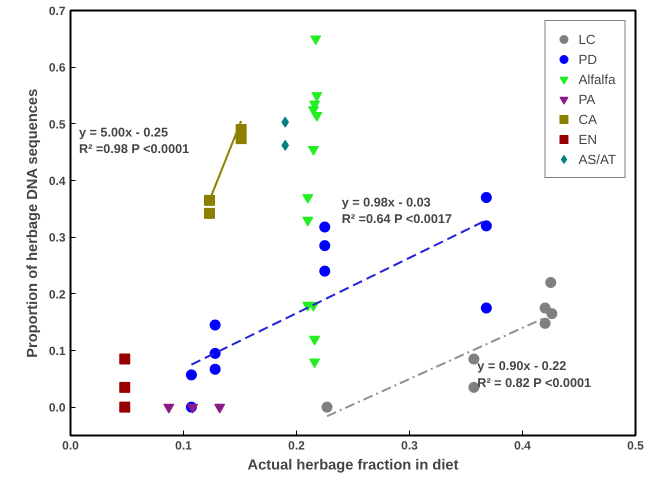 Image resolution: width=655 pixels, height=499 pixels. Describe the element at coordinates (57, 67) in the screenshot. I see `y-tick-label: 0.6` at that location.